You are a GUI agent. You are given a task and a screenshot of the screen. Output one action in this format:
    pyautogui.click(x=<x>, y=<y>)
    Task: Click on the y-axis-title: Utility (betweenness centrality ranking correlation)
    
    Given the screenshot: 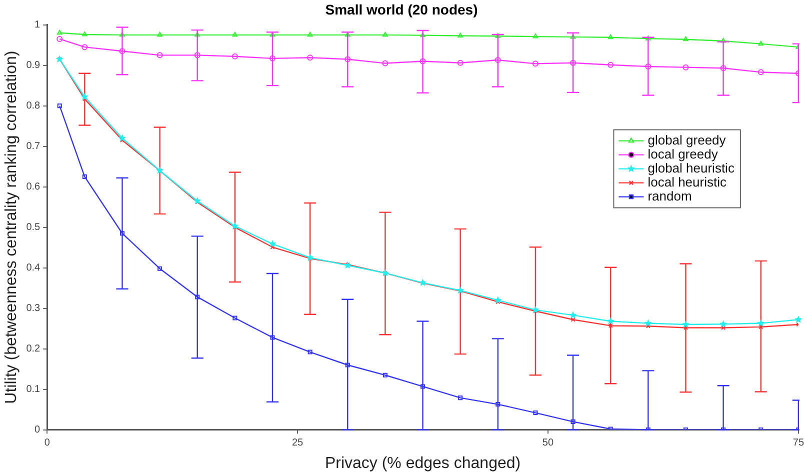 What is the action you would take?
    pyautogui.click(x=11, y=227)
    